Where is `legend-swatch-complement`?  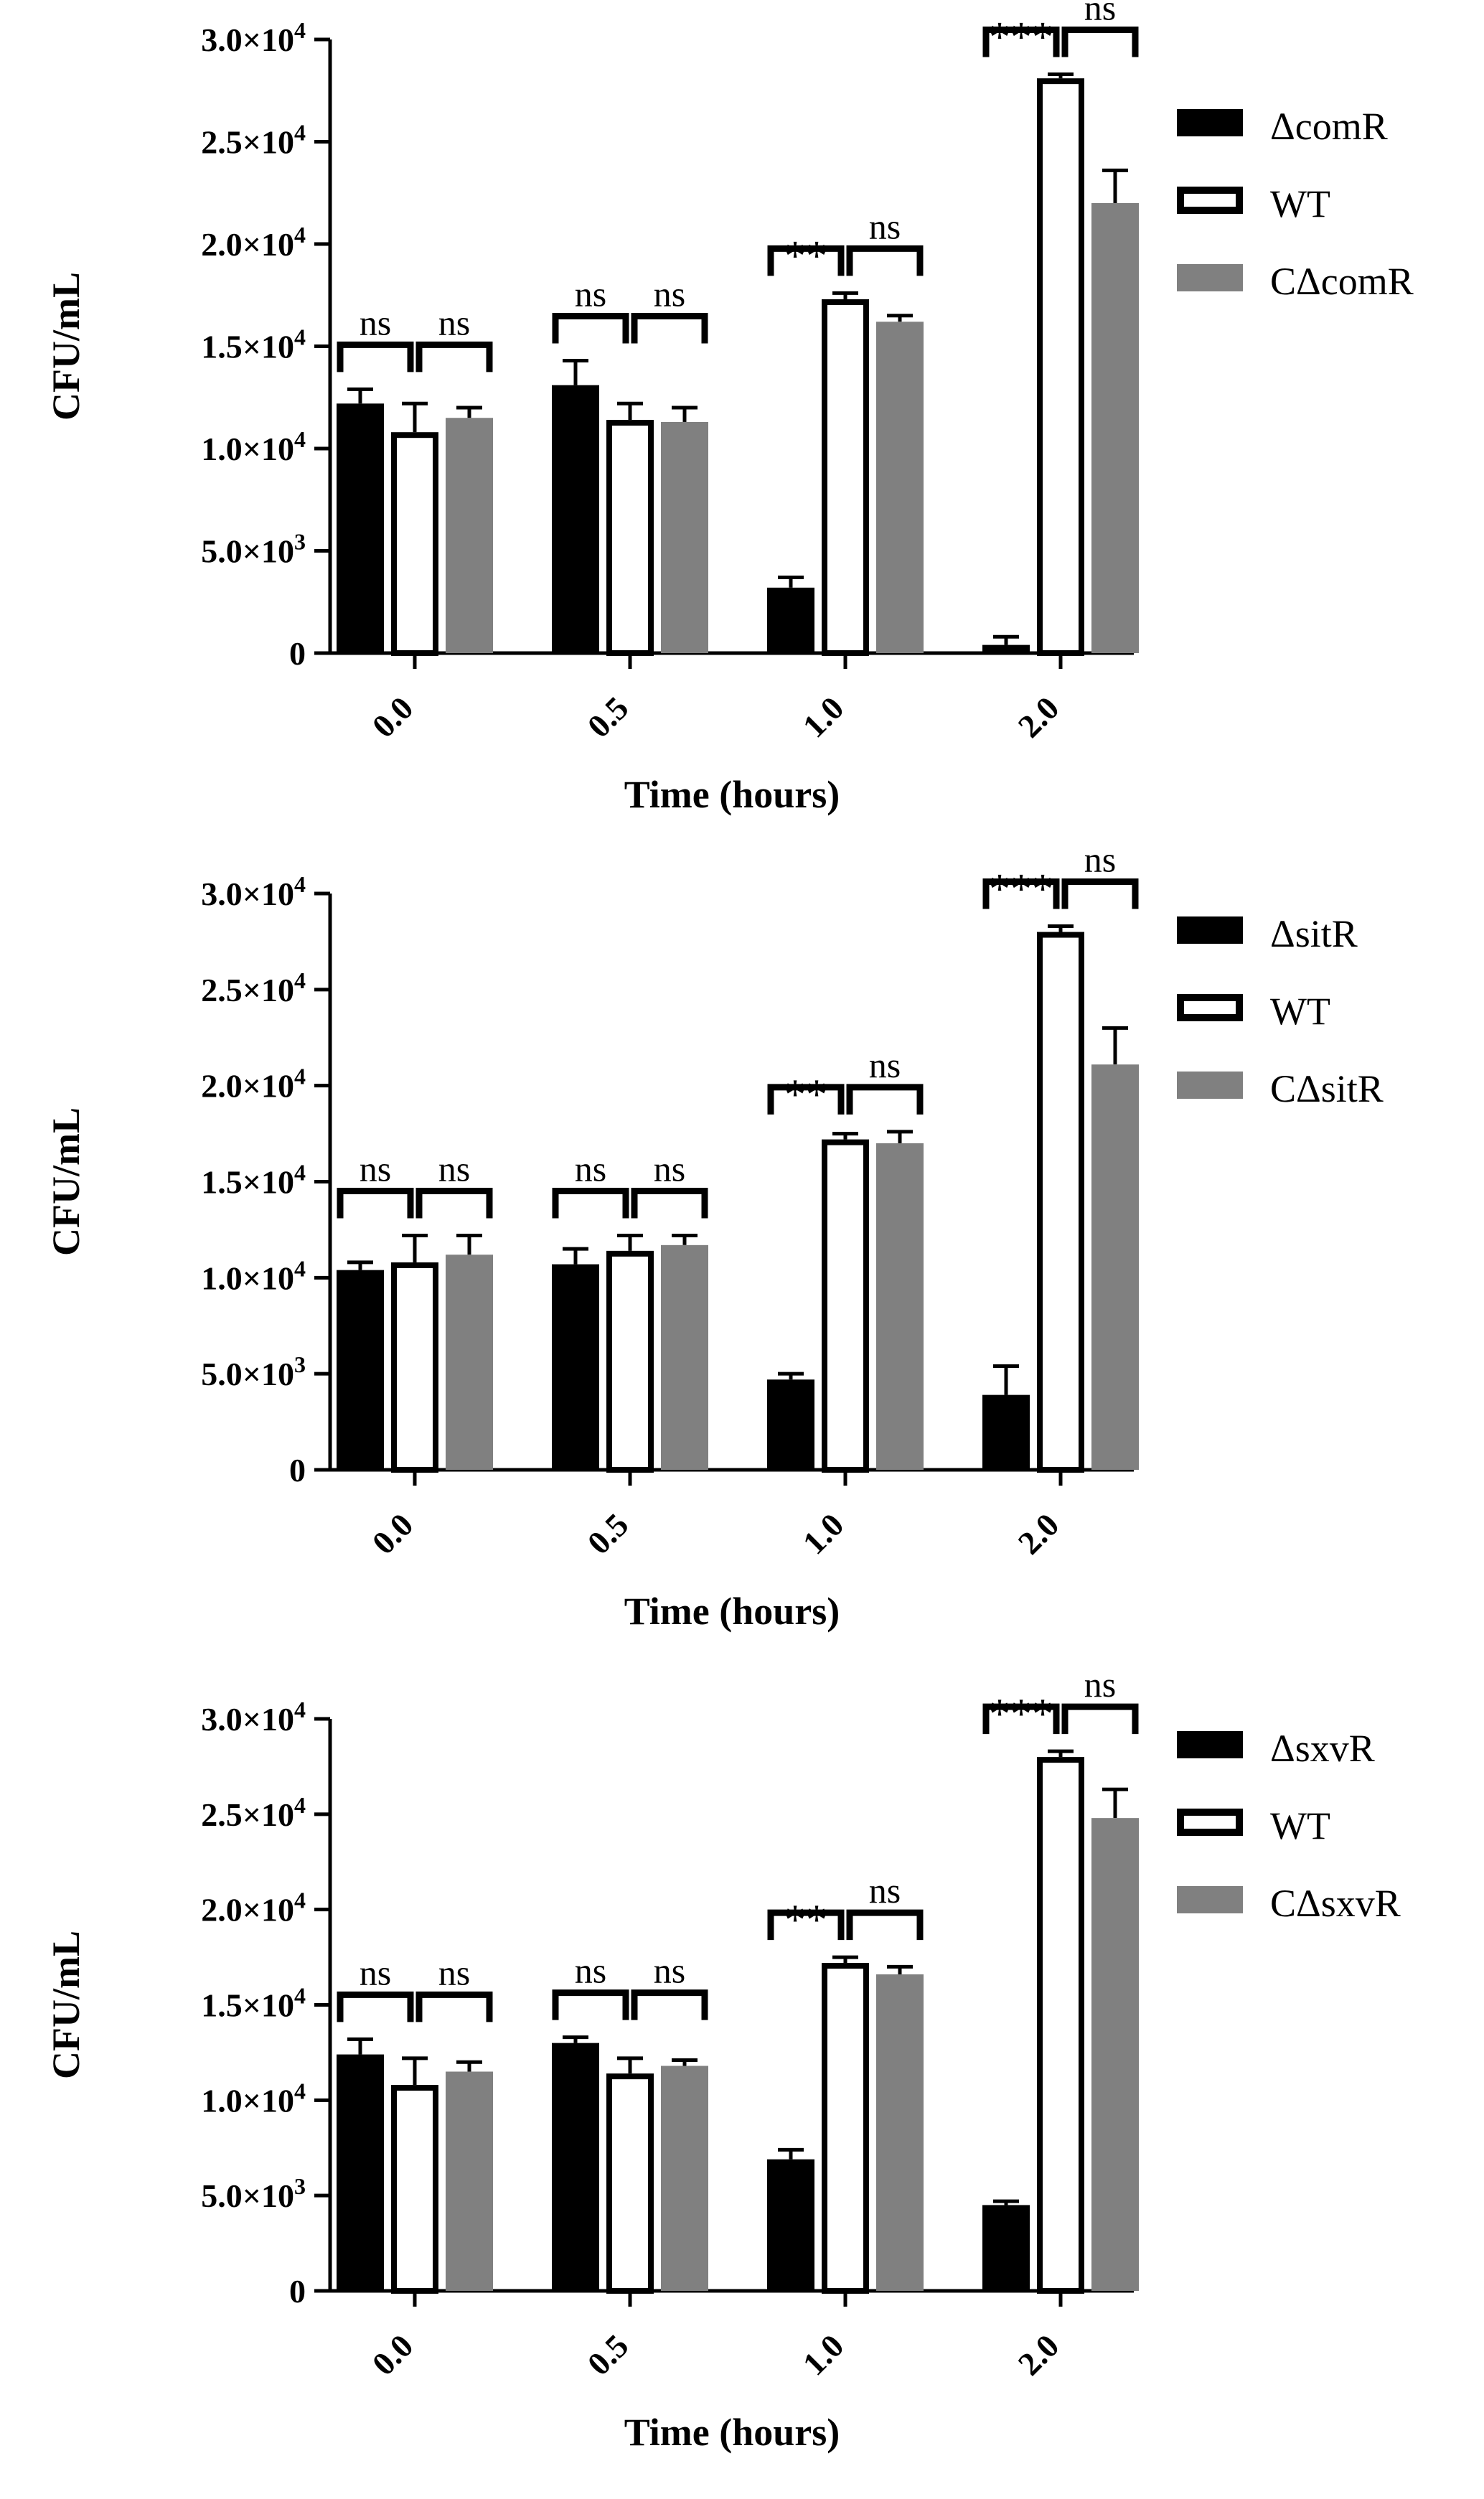
legend-swatch-complement is located at coordinates (1210, 1085).